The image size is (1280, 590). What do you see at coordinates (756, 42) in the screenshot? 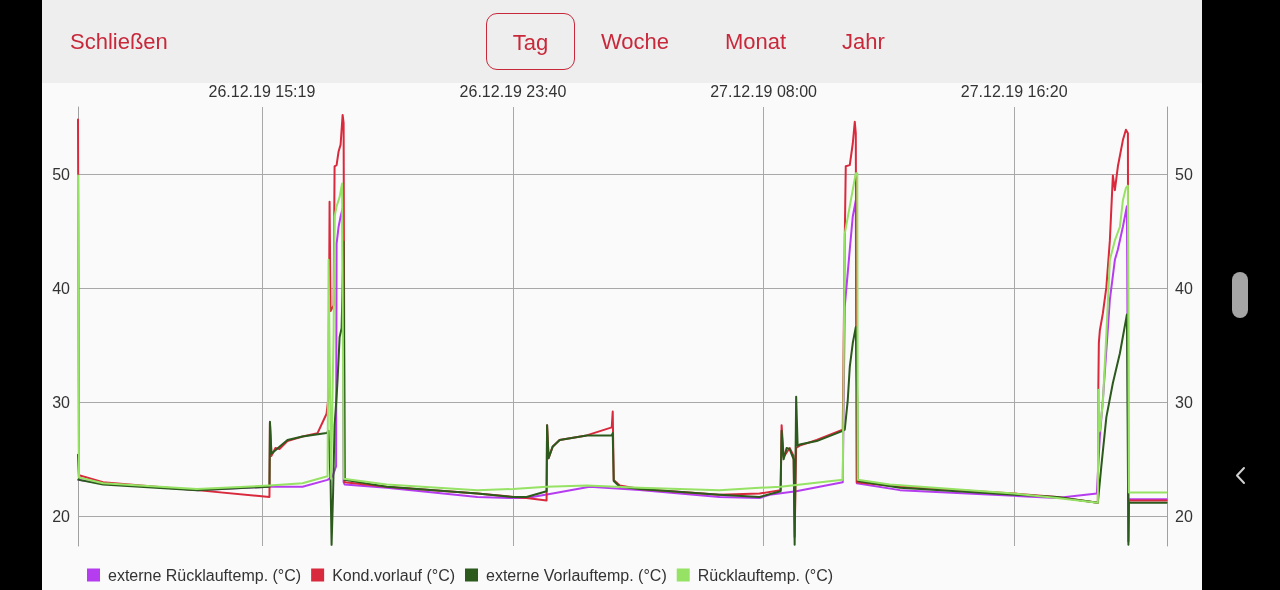
I see `text: Monat` at bounding box center [756, 42].